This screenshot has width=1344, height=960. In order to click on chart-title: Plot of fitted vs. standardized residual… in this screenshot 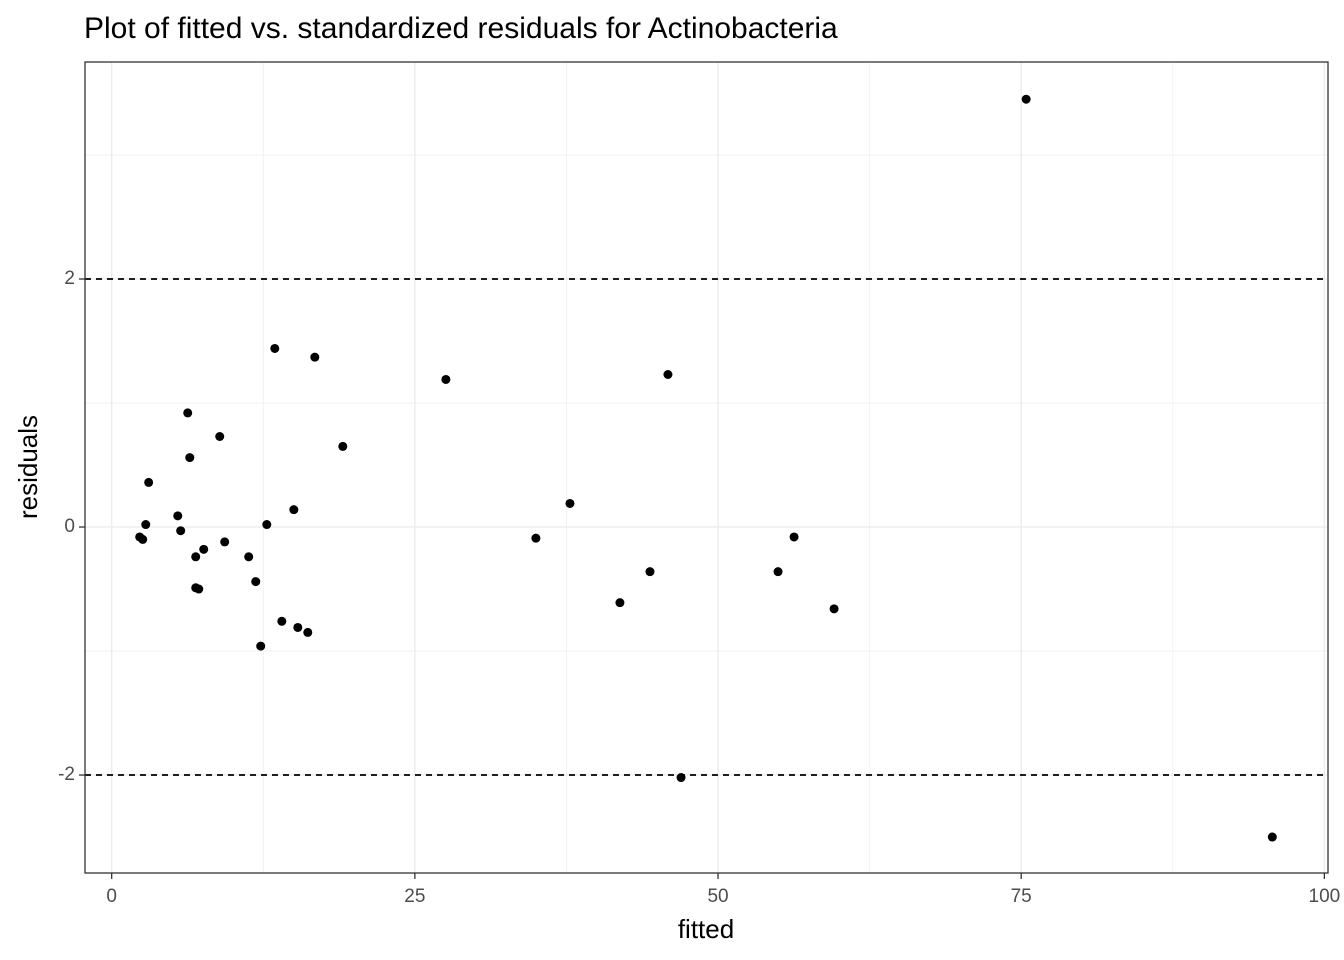, I will do `click(461, 28)`.